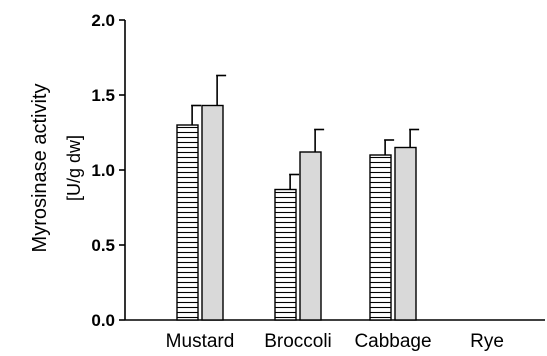 Image resolution: width=547 pixels, height=356 pixels. Describe the element at coordinates (298, 341) in the screenshot. I see `x-tick-label: Broccoli` at that location.